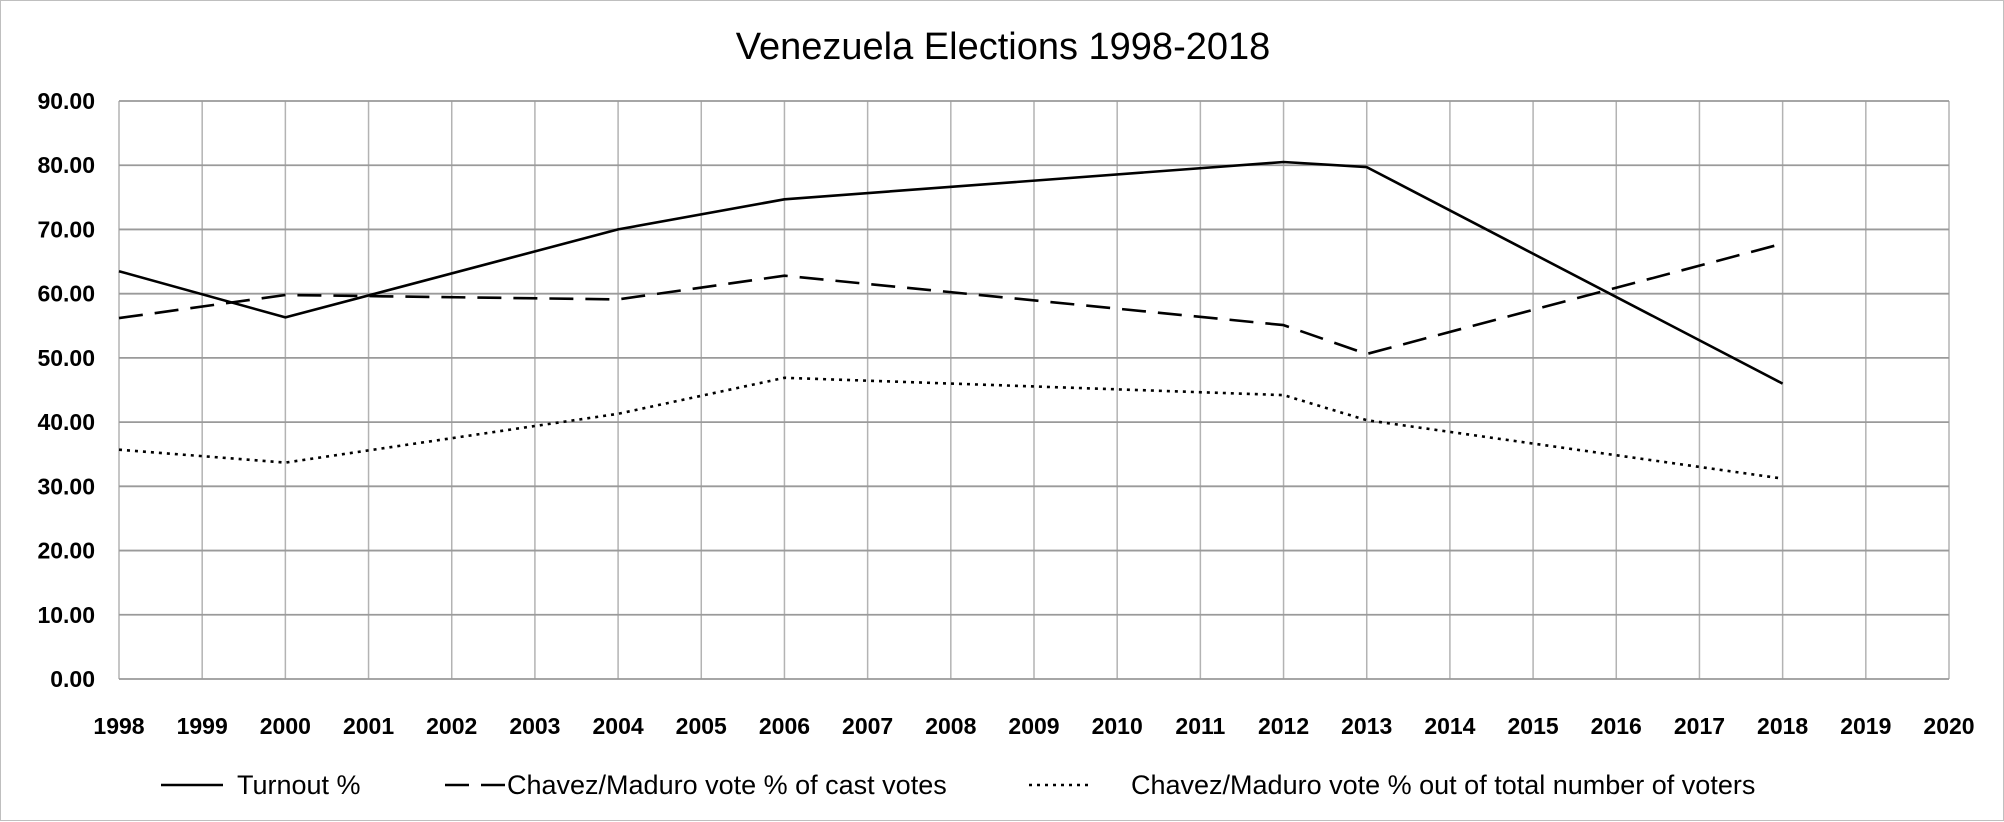 The width and height of the screenshot is (2004, 822). I want to click on legend-item: Chavez/Maduro vote % of cast votes, so click(696, 785).